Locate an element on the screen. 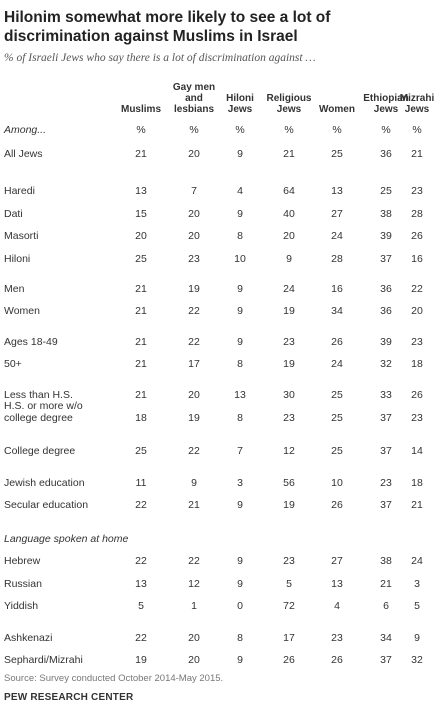 This screenshot has width=437, height=721. table-cell: 64 is located at coordinates (289, 191).